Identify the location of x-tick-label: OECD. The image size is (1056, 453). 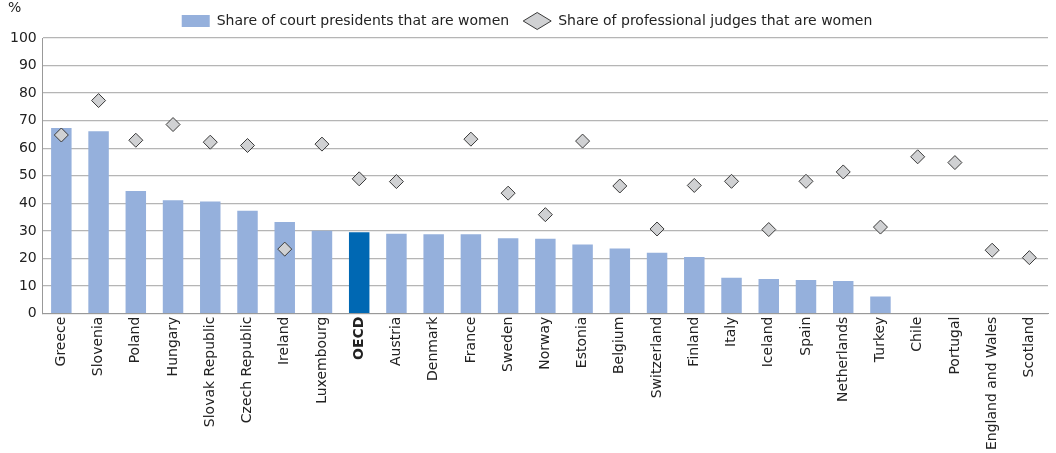
(357, 338).